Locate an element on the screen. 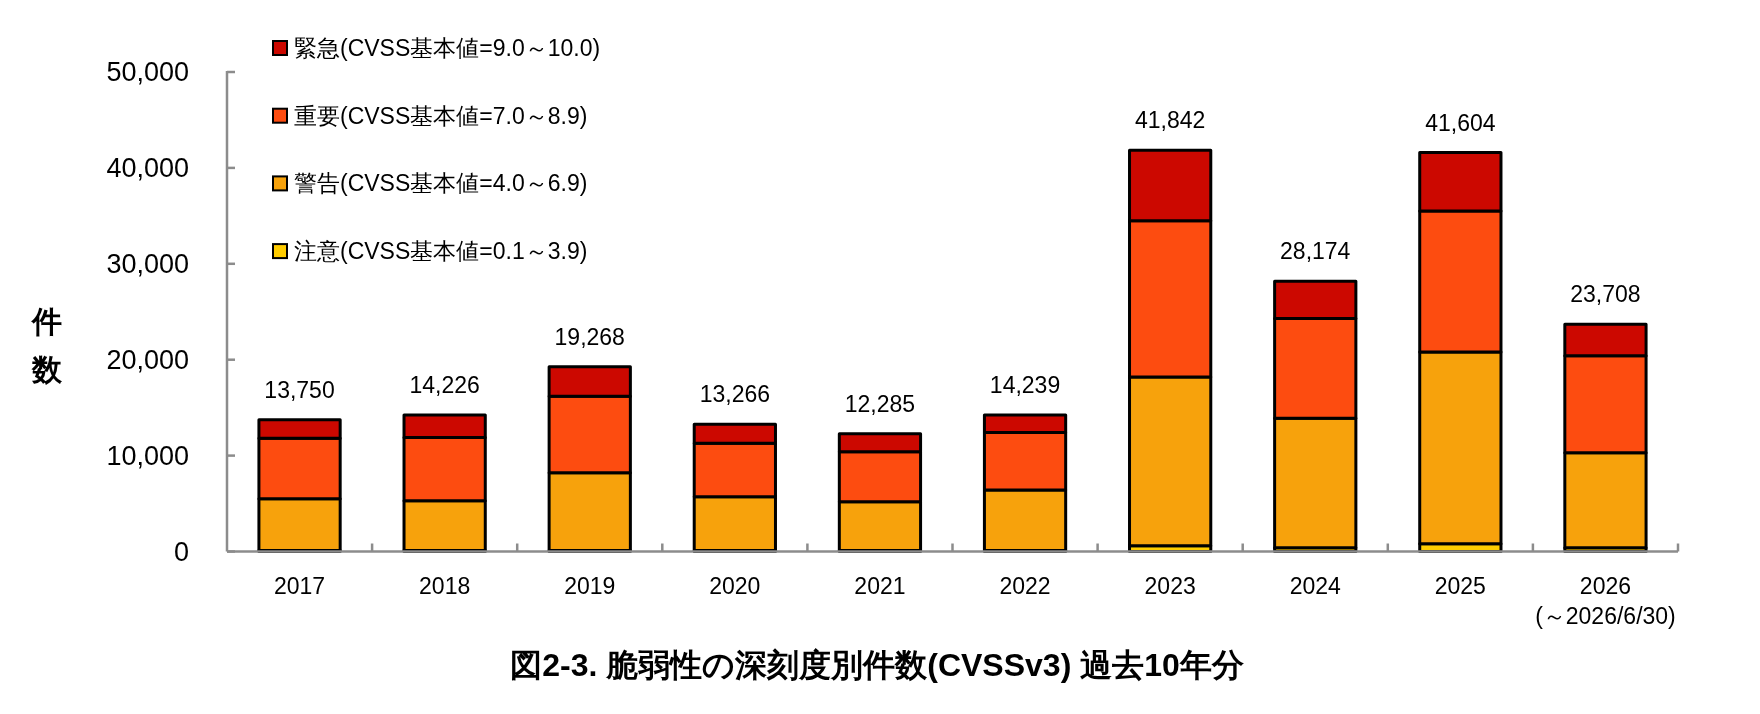 The width and height of the screenshot is (1760, 714). total-label: 28,174 is located at coordinates (1315, 251).